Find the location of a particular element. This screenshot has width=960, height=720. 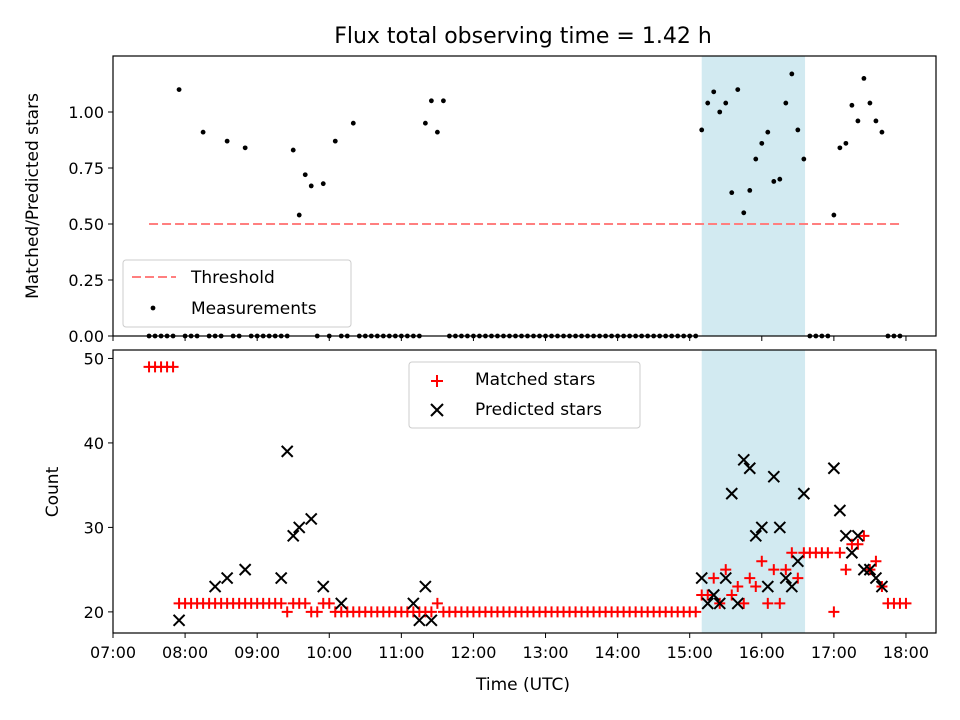

top-legend-box is located at coordinates (237, 293).